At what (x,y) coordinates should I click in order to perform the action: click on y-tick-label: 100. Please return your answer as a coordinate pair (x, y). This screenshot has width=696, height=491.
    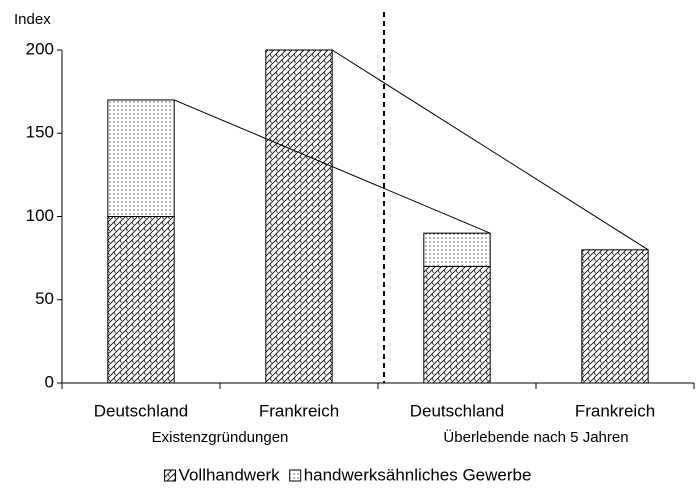
    Looking at the image, I should click on (40, 215).